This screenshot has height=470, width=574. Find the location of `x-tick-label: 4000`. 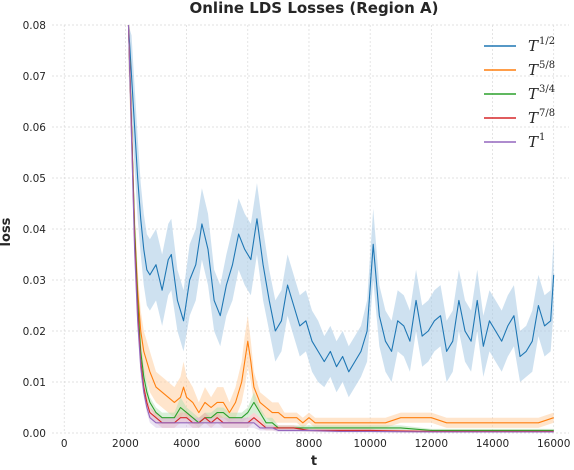

x-tick-label: 4000 is located at coordinates (186, 444).